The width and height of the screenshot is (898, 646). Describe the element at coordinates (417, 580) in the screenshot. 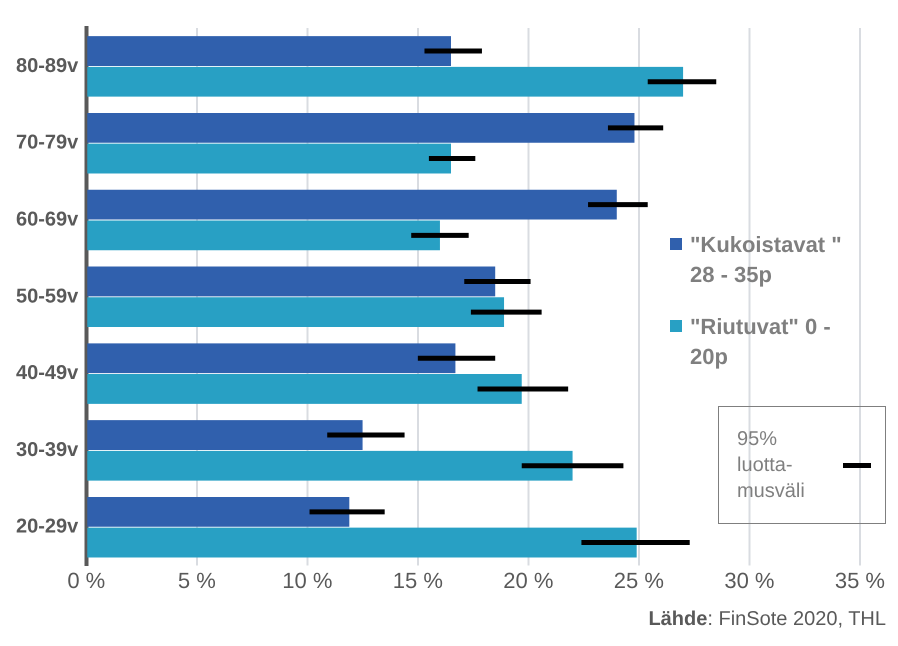

I see `x-tick-label: 15 %` at that location.